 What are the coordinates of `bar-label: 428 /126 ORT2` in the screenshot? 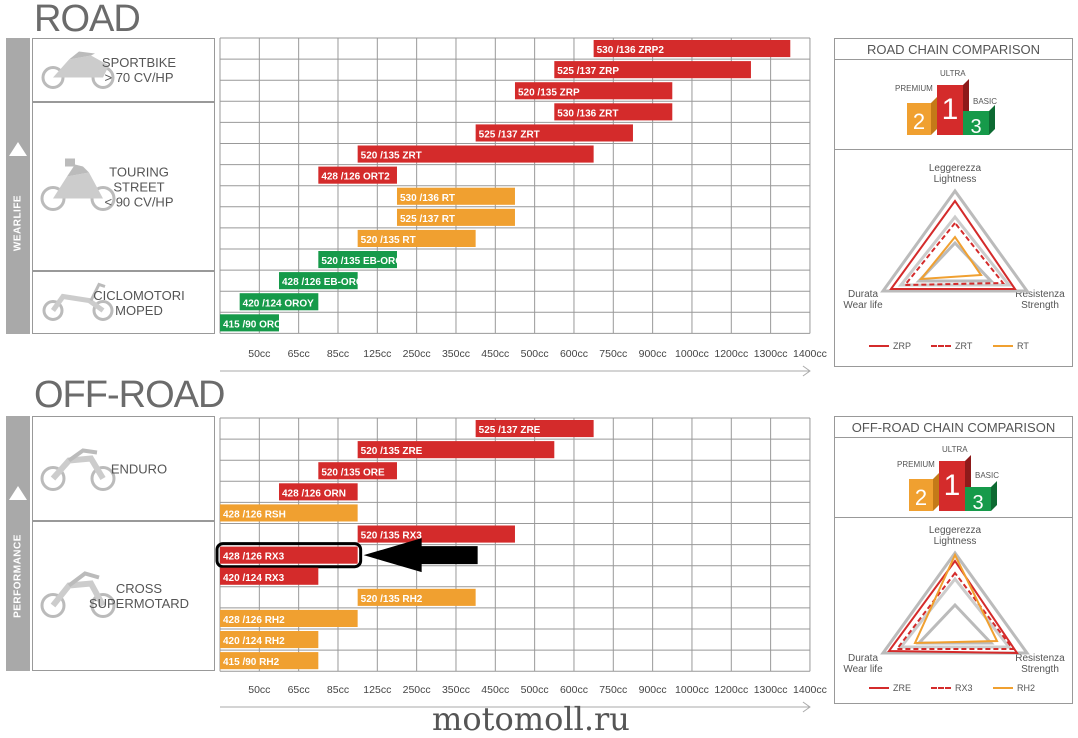 It's located at (355, 177).